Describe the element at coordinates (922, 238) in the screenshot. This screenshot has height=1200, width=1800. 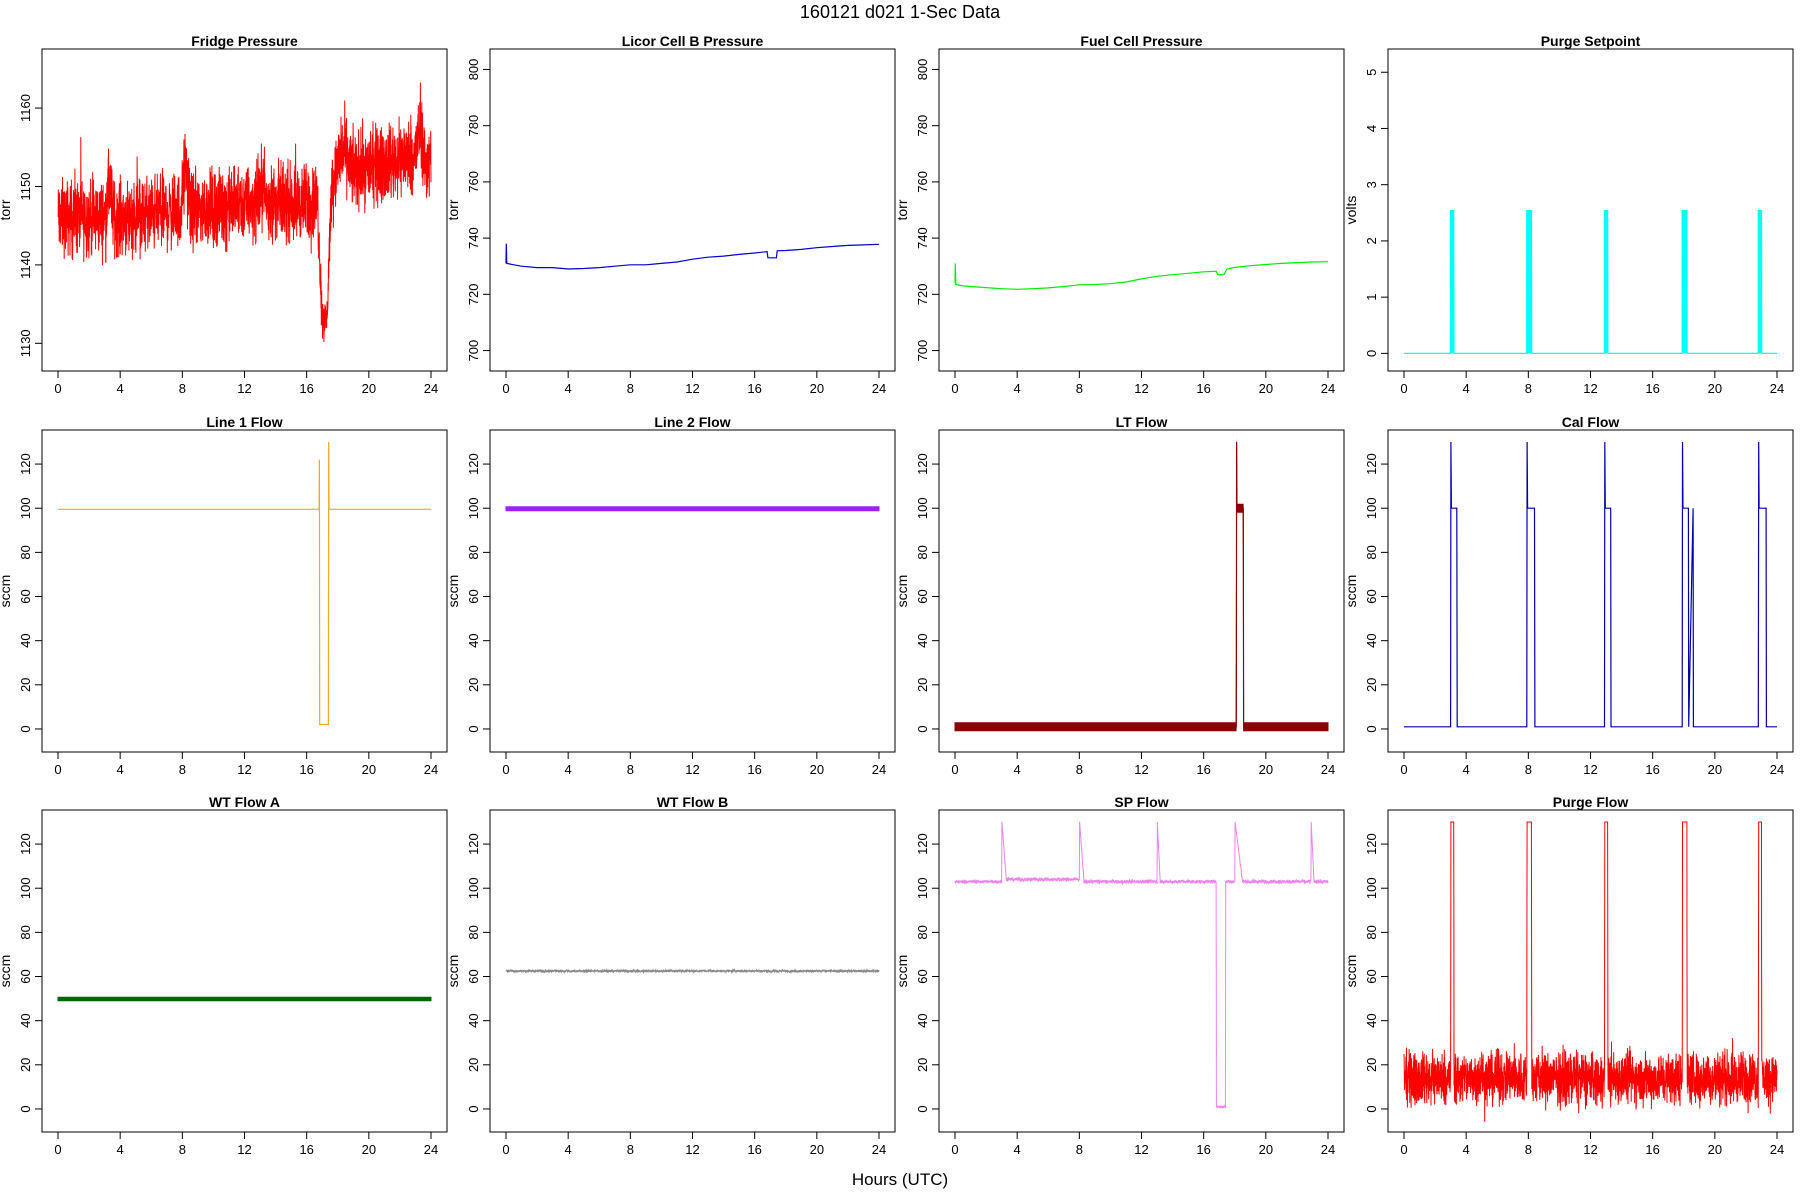
I see `y-tick-label: 740` at that location.